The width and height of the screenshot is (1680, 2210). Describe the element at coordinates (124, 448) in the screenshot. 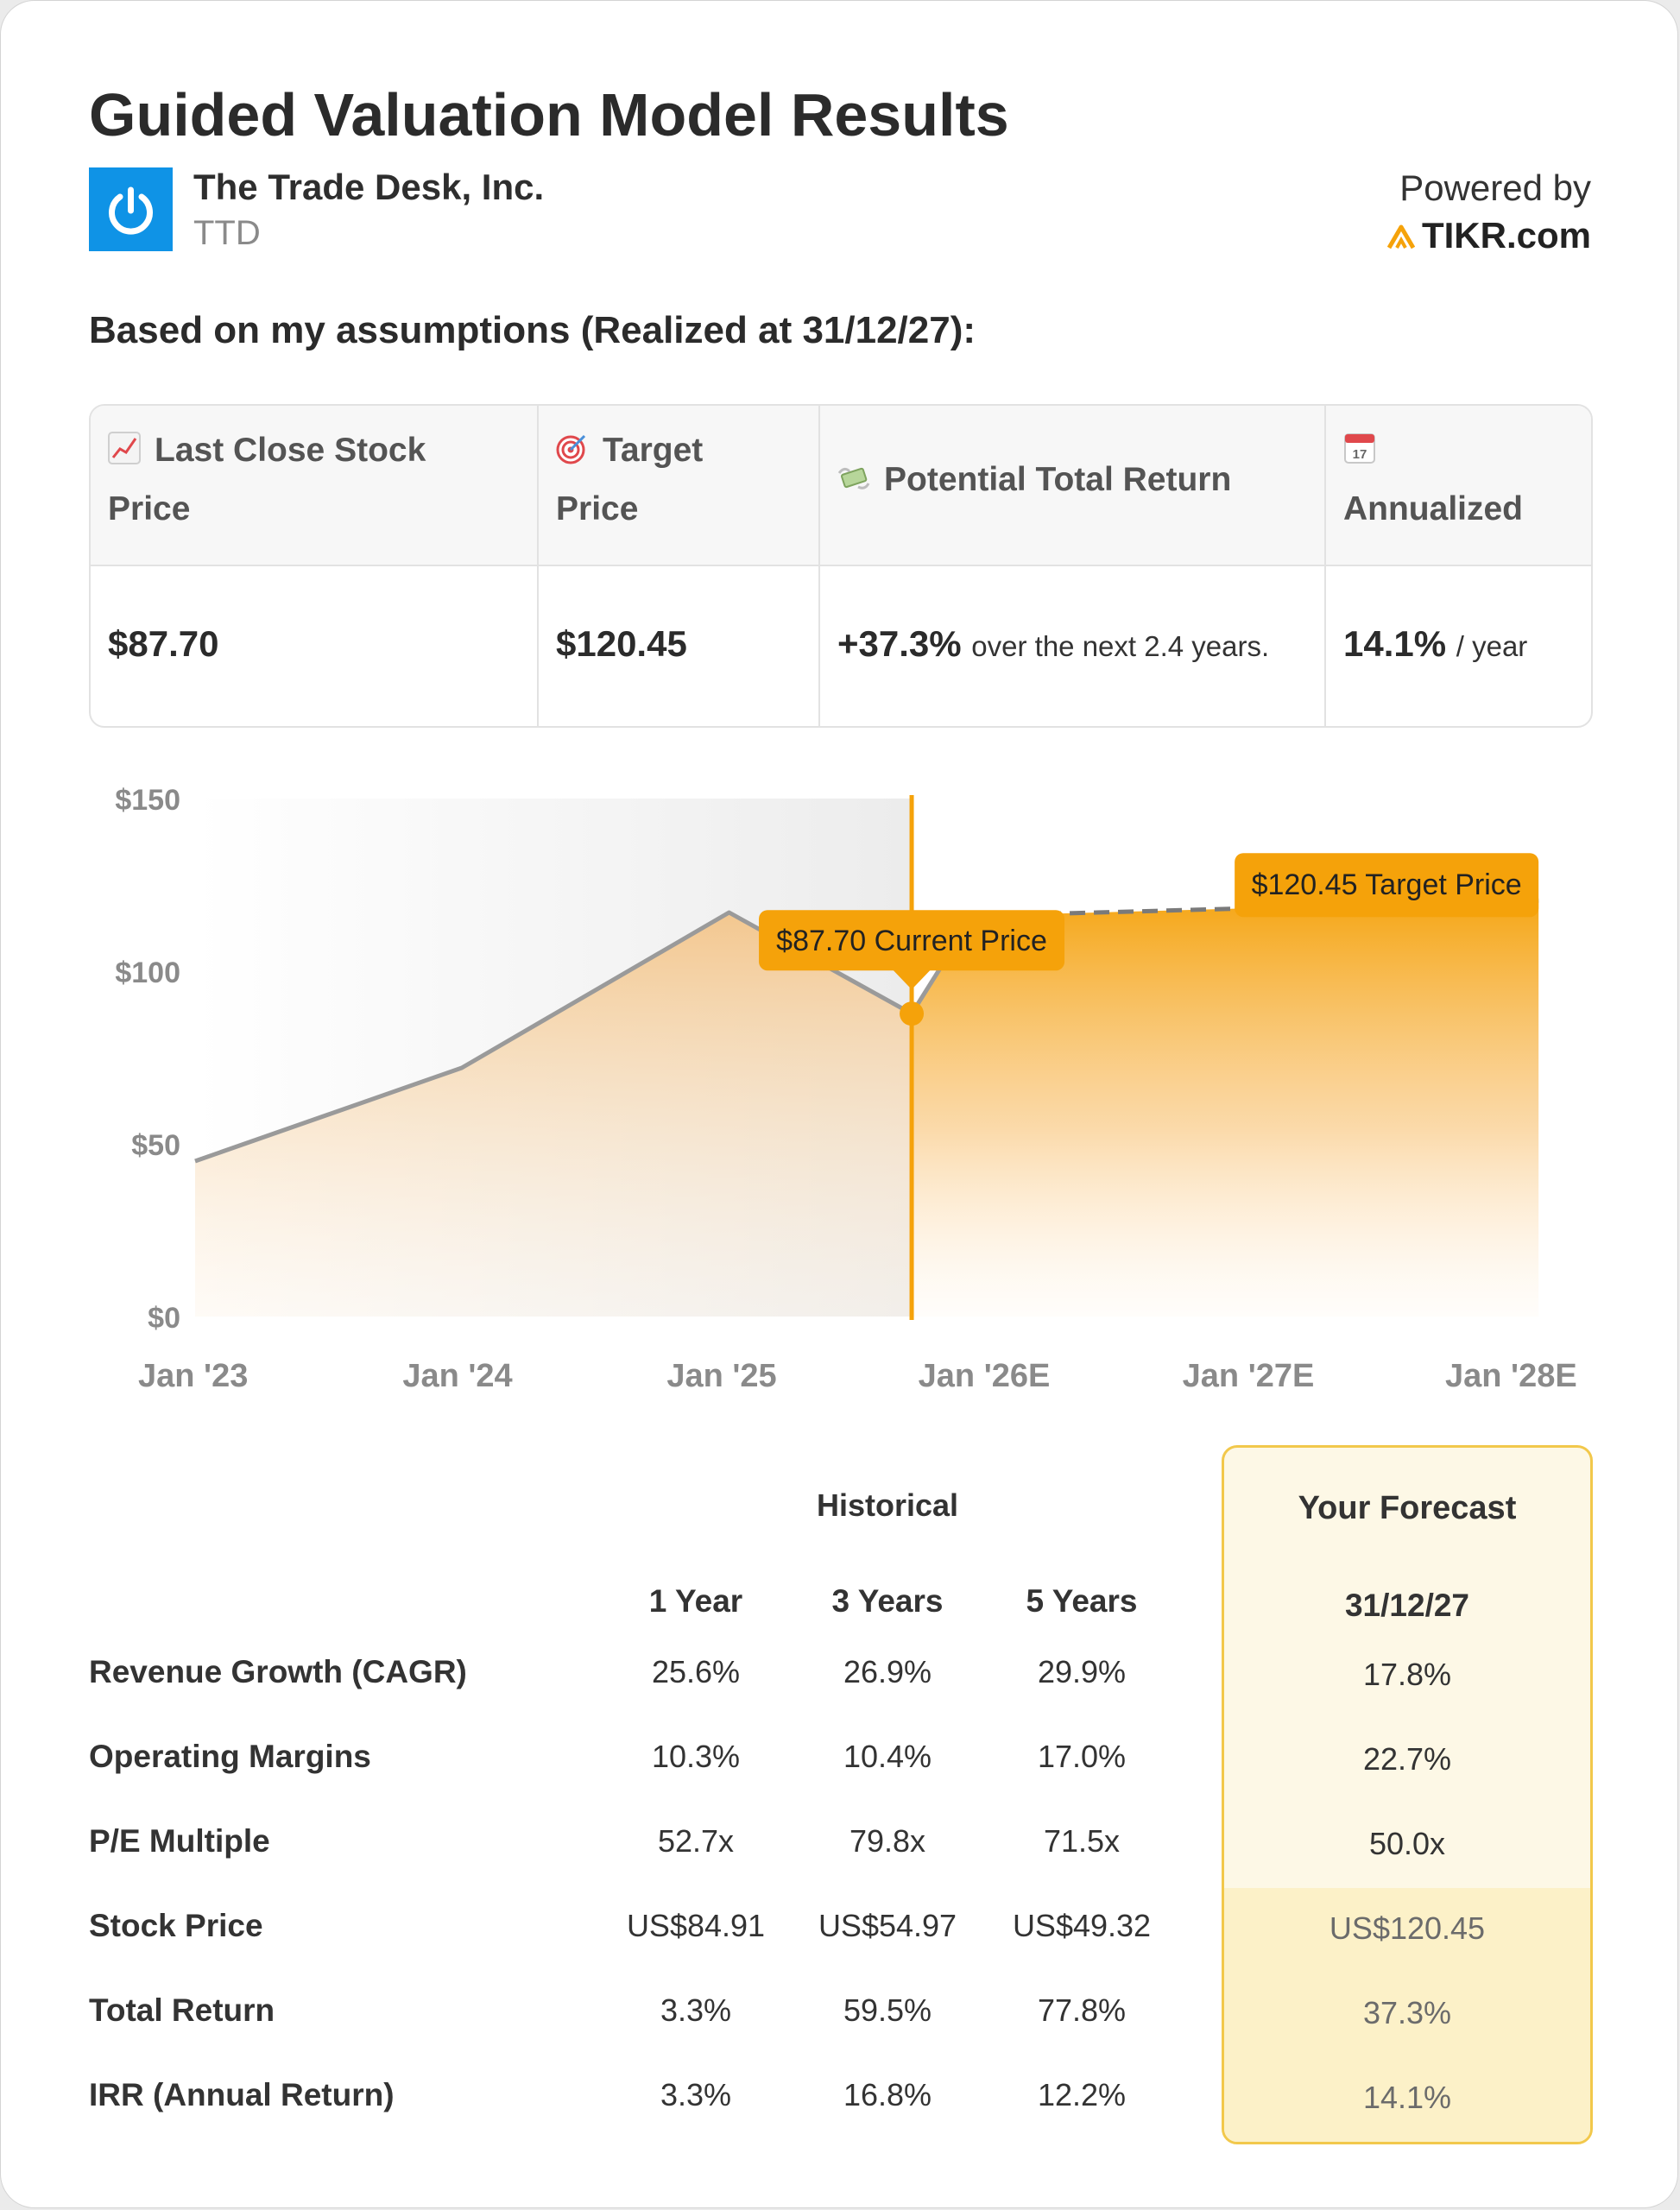

I see `chart-increasing-icon` at that location.